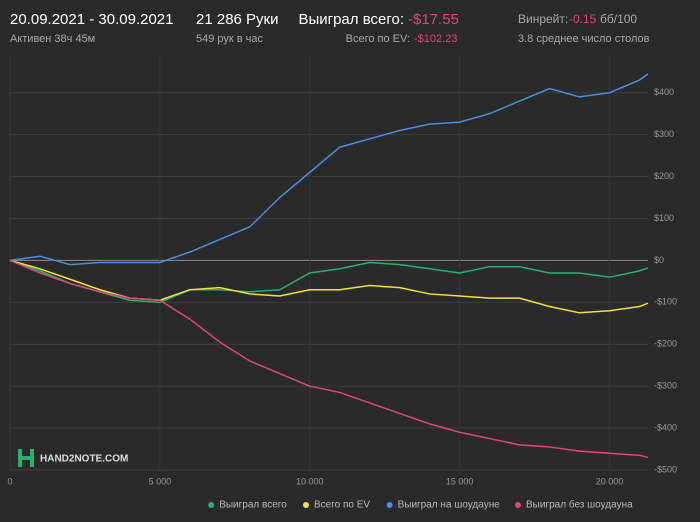 The width and height of the screenshot is (700, 522). Describe the element at coordinates (449, 505) in the screenshot. I see `legend-label: Выиграл на шоудауне` at that location.